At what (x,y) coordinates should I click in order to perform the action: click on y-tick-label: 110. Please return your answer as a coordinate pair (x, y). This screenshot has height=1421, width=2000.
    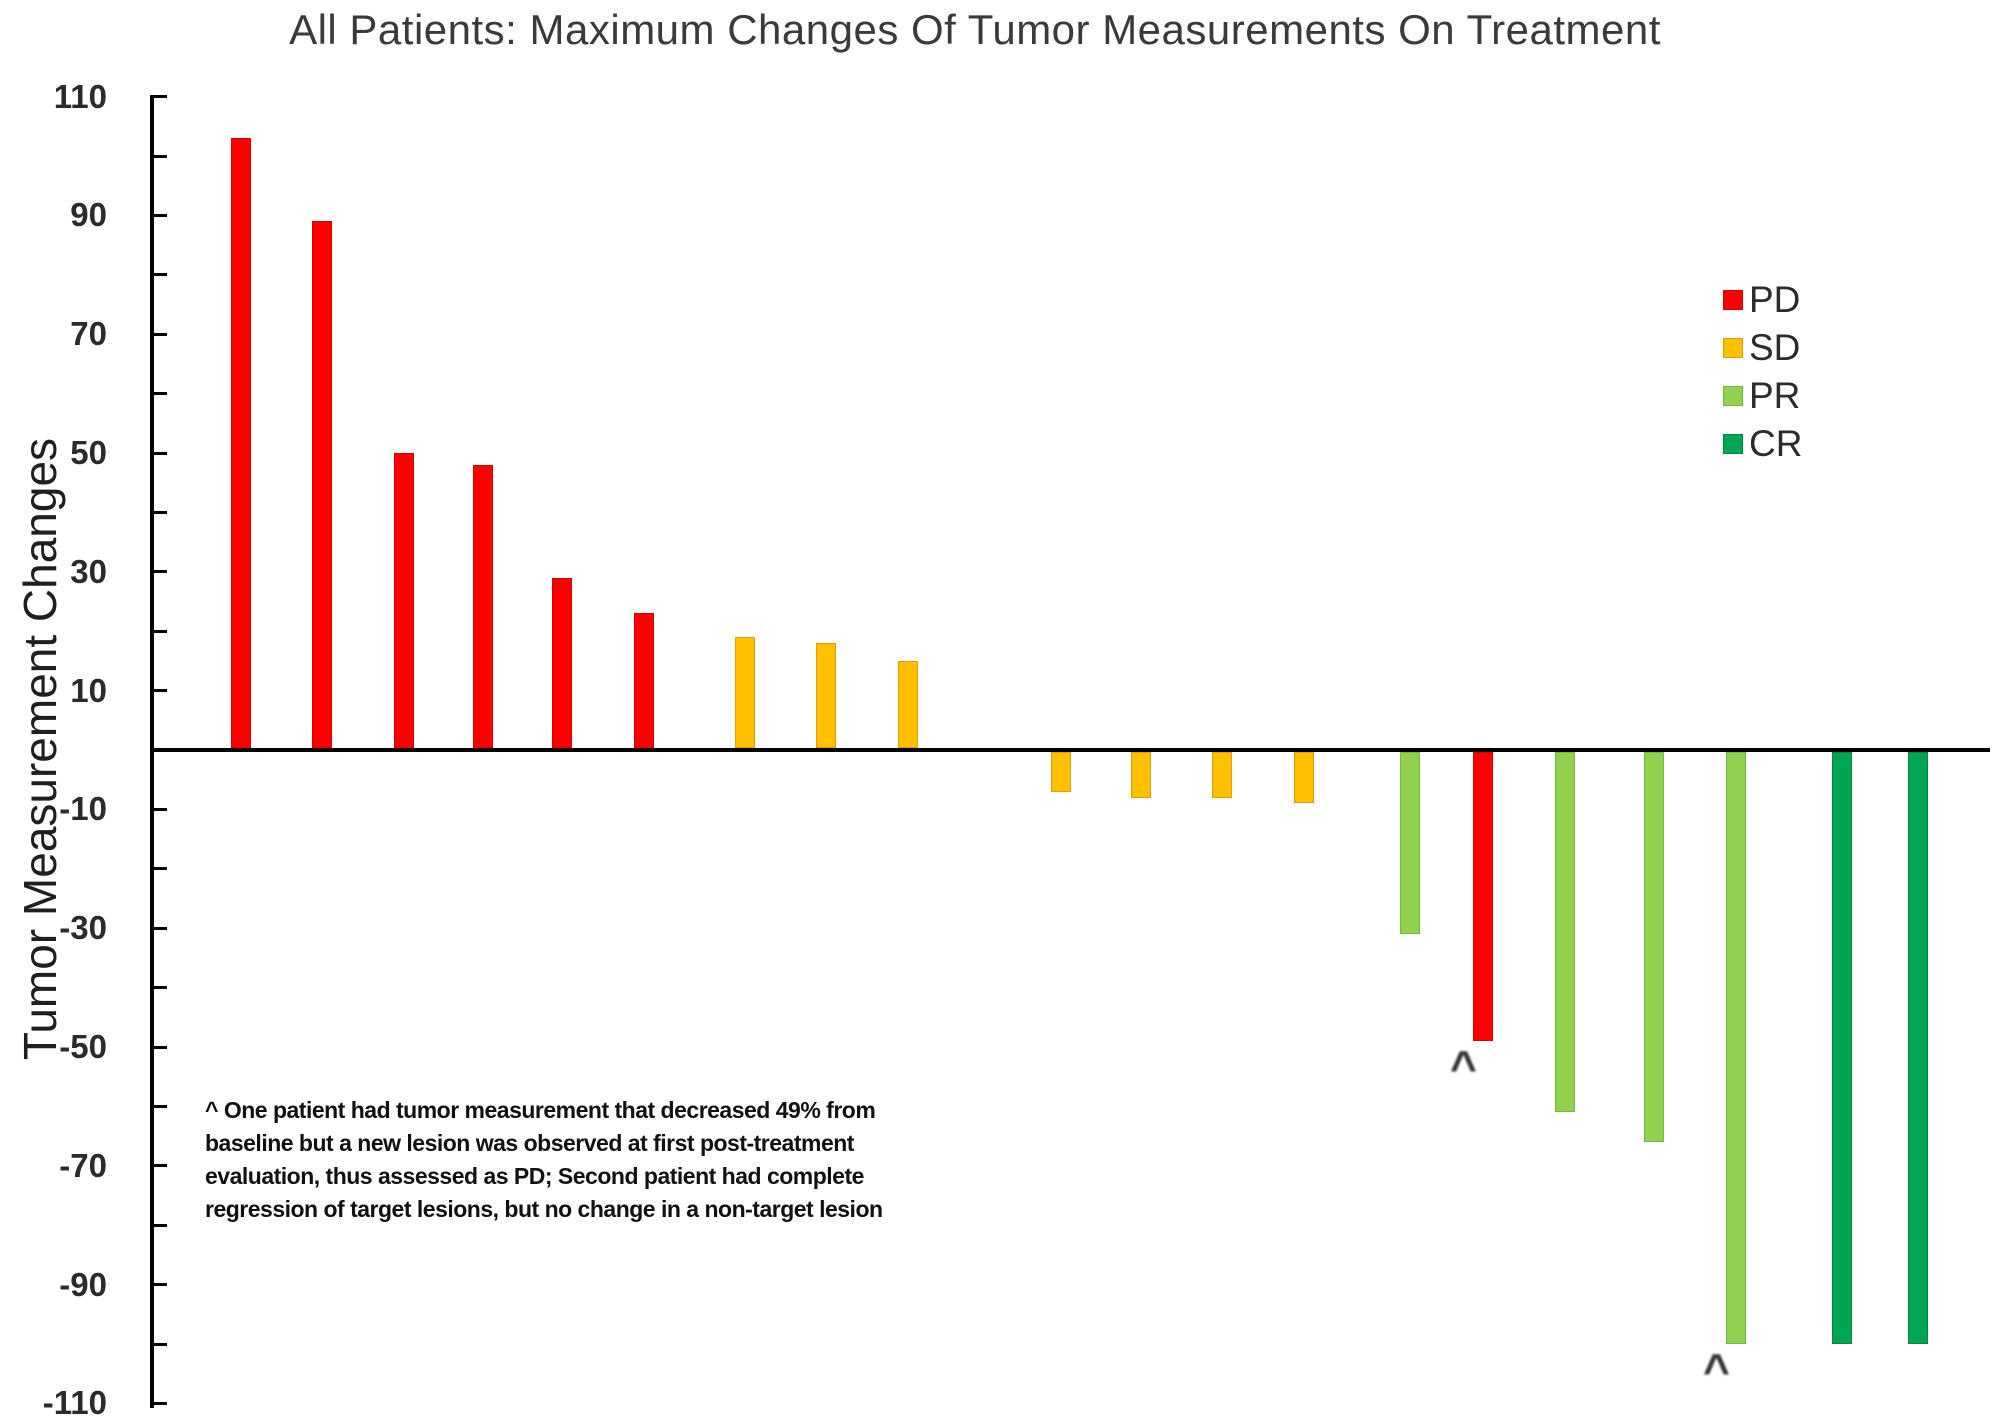
    Looking at the image, I should click on (80, 96).